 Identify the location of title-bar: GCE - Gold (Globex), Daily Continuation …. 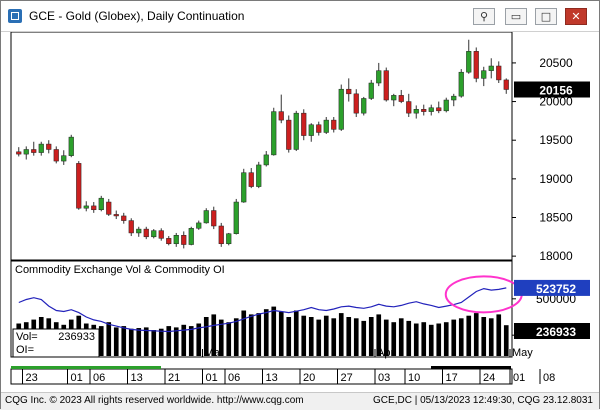
(300, 16).